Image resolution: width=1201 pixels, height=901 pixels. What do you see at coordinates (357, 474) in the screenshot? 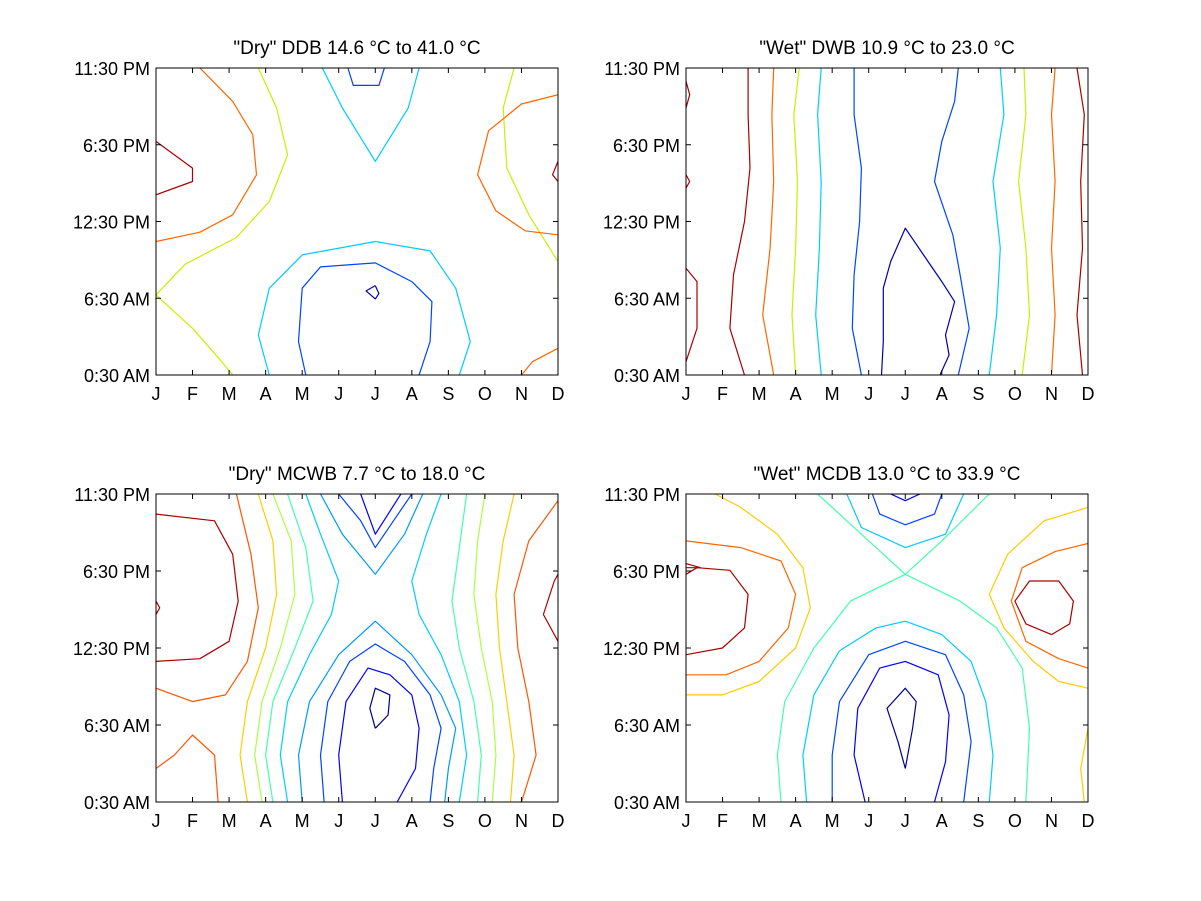
I see `chart-title: "Dry" MCWB 7.7 °C to 18.0 °C` at bounding box center [357, 474].